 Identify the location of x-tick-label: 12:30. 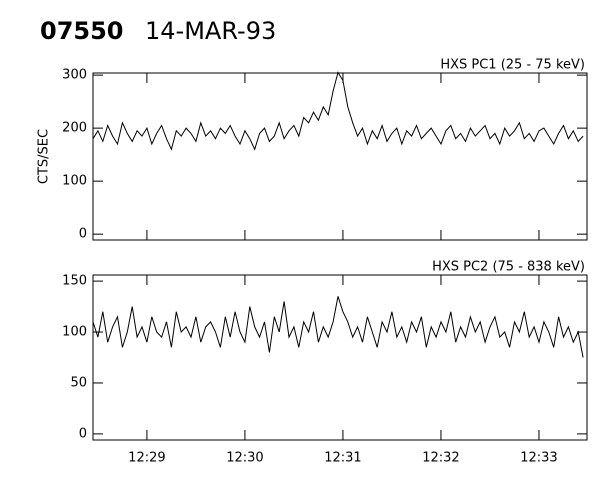
(244, 458).